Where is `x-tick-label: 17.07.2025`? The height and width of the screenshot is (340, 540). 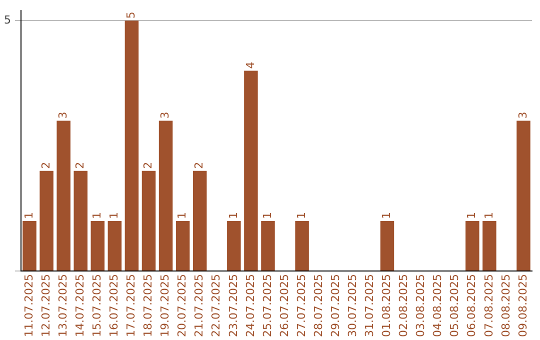
x-tick-label: 17.07.2025 is located at coordinates (131, 306).